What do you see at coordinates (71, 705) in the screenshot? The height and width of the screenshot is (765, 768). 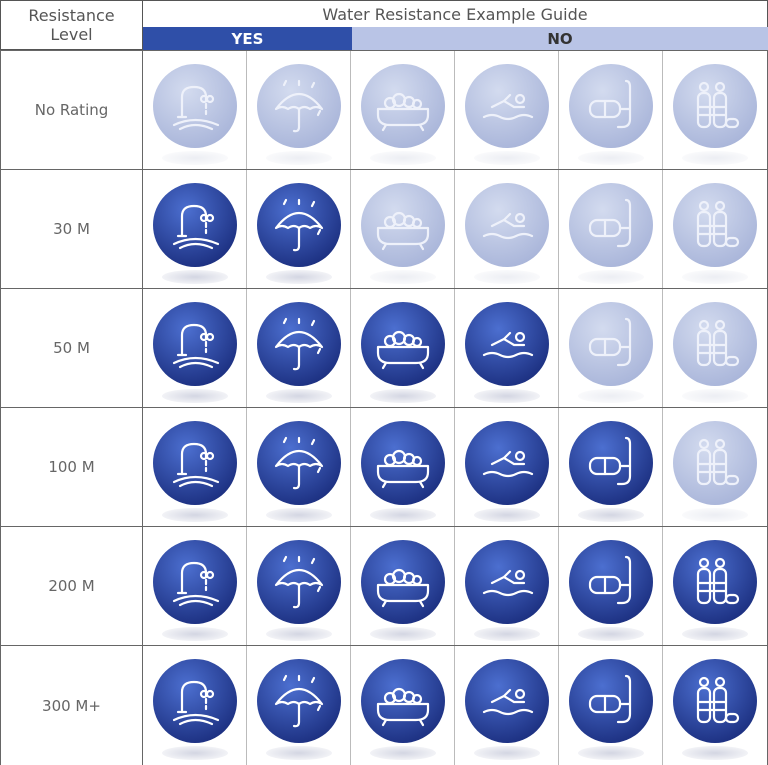 I see `resistance-level-cell: 300 M+` at bounding box center [71, 705].